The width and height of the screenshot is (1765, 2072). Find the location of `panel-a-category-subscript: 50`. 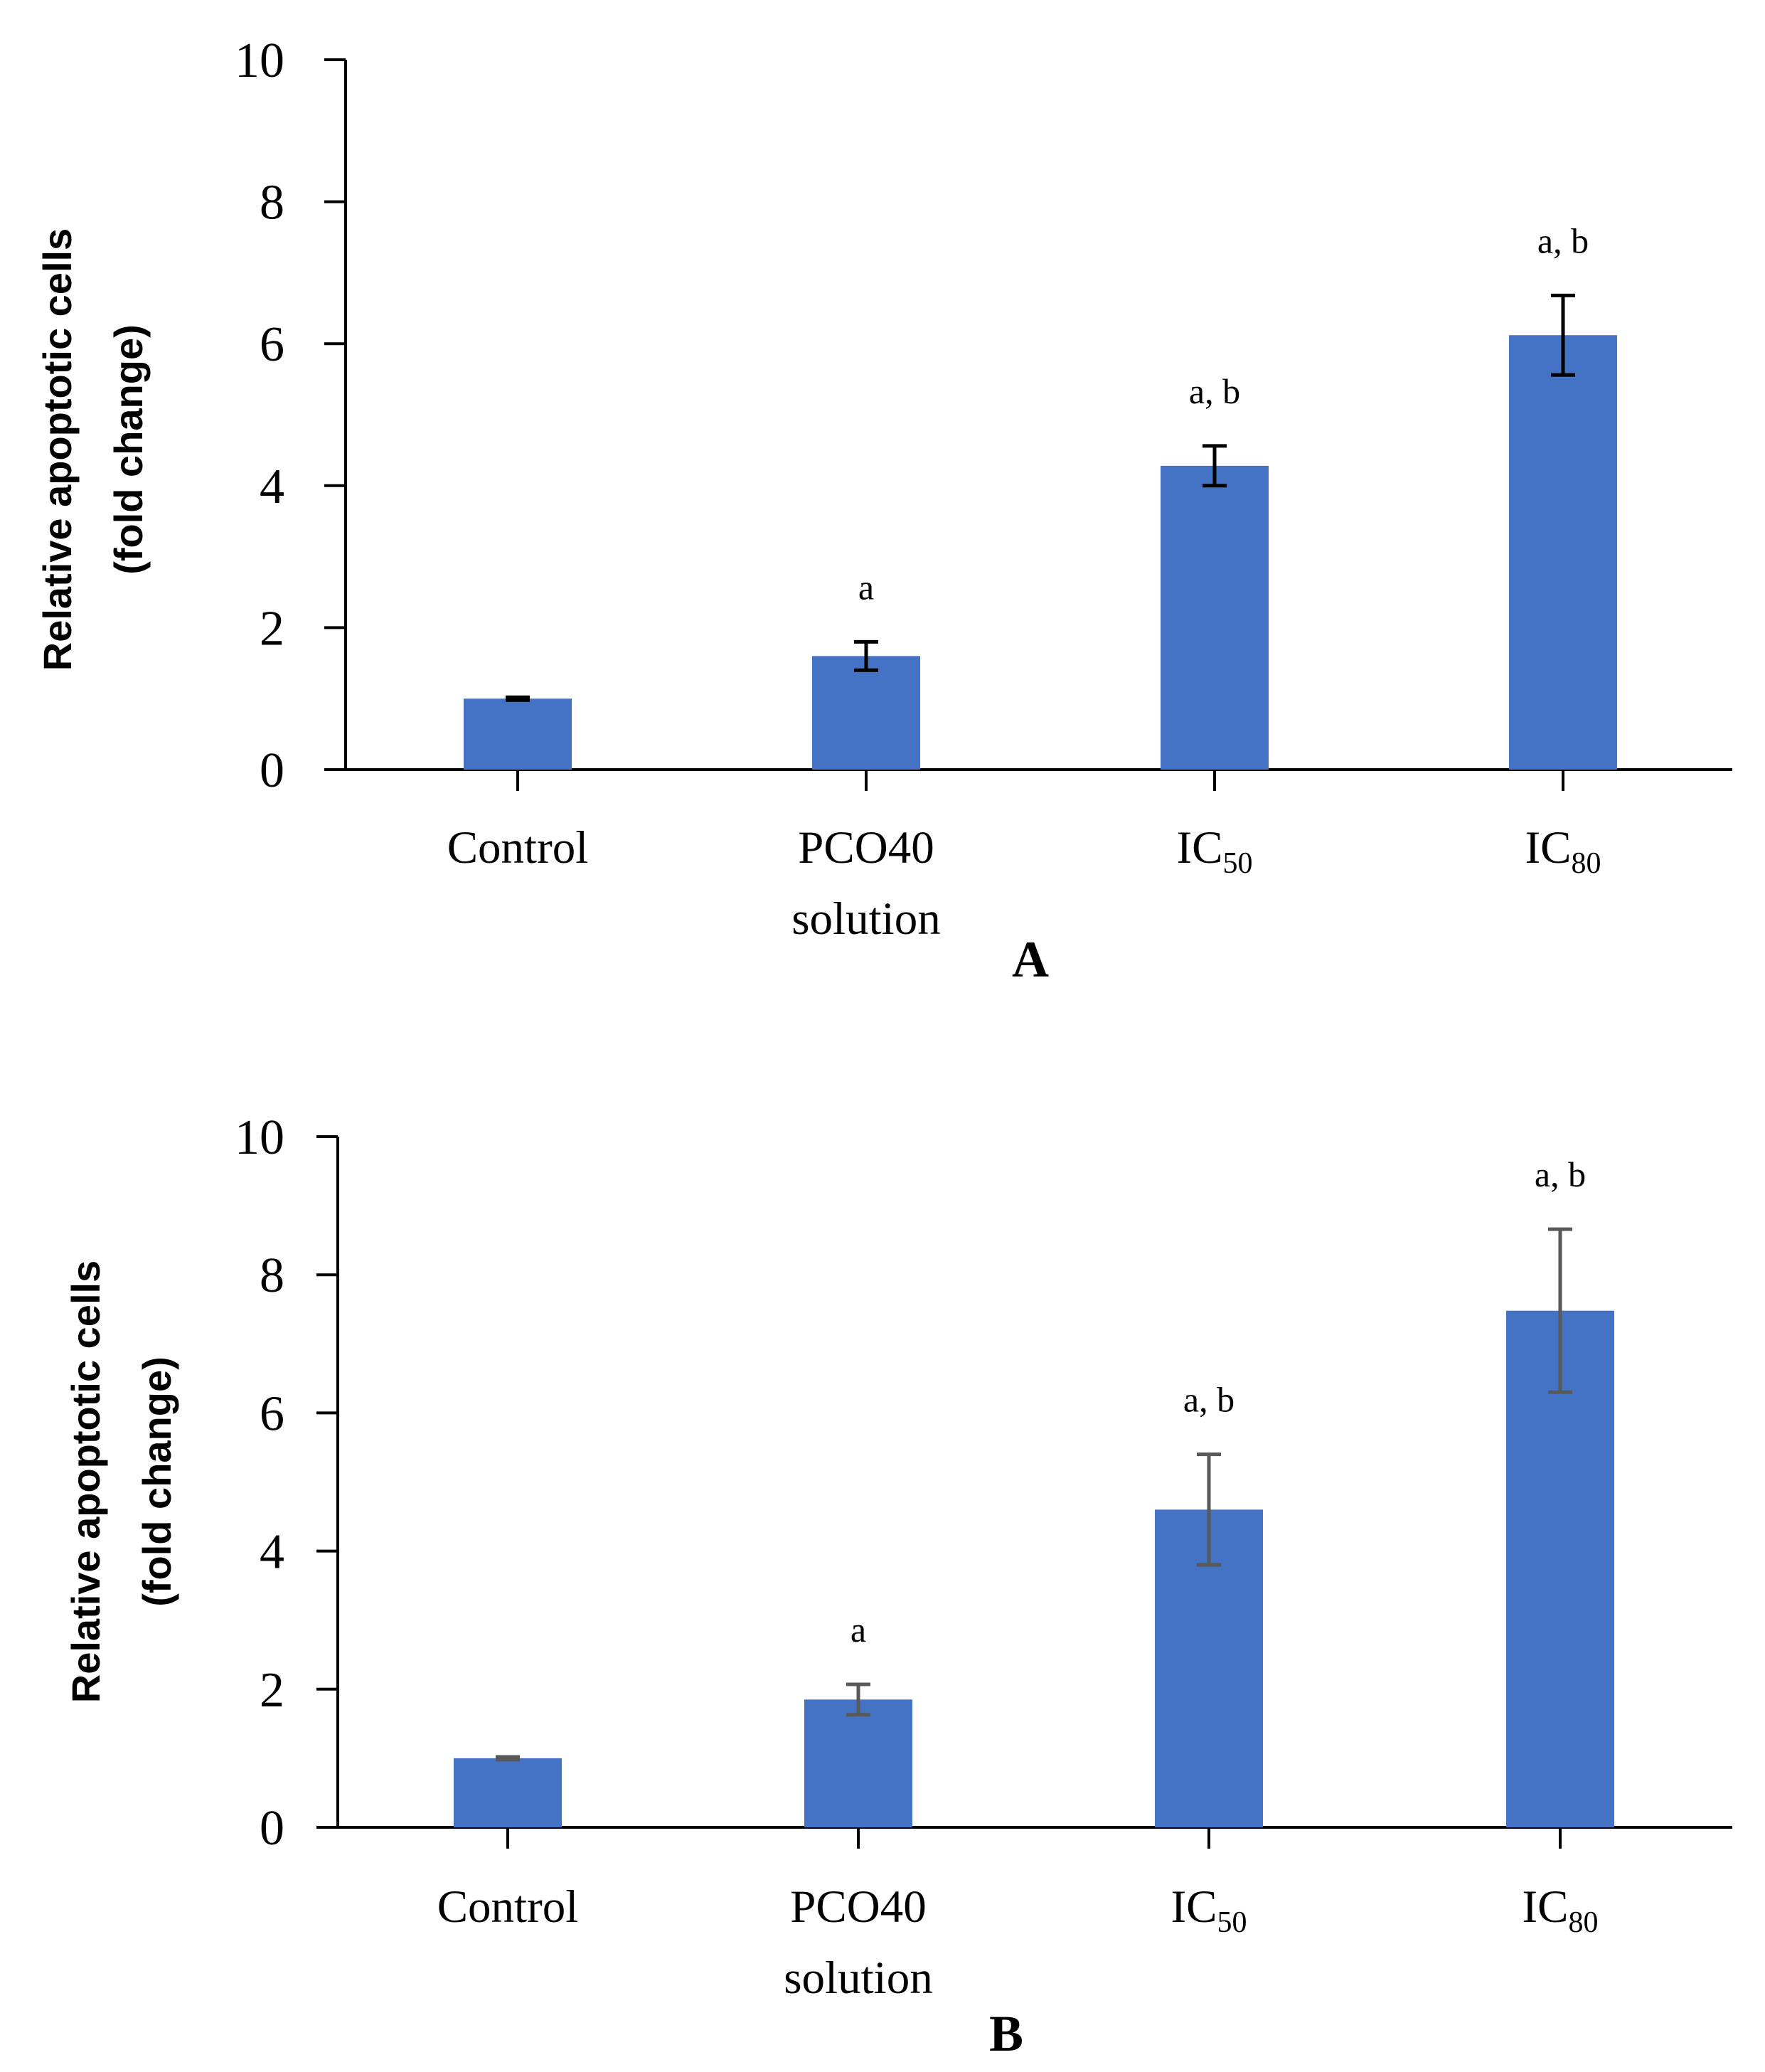

panel-a-category-subscript: 50 is located at coordinates (1238, 863).